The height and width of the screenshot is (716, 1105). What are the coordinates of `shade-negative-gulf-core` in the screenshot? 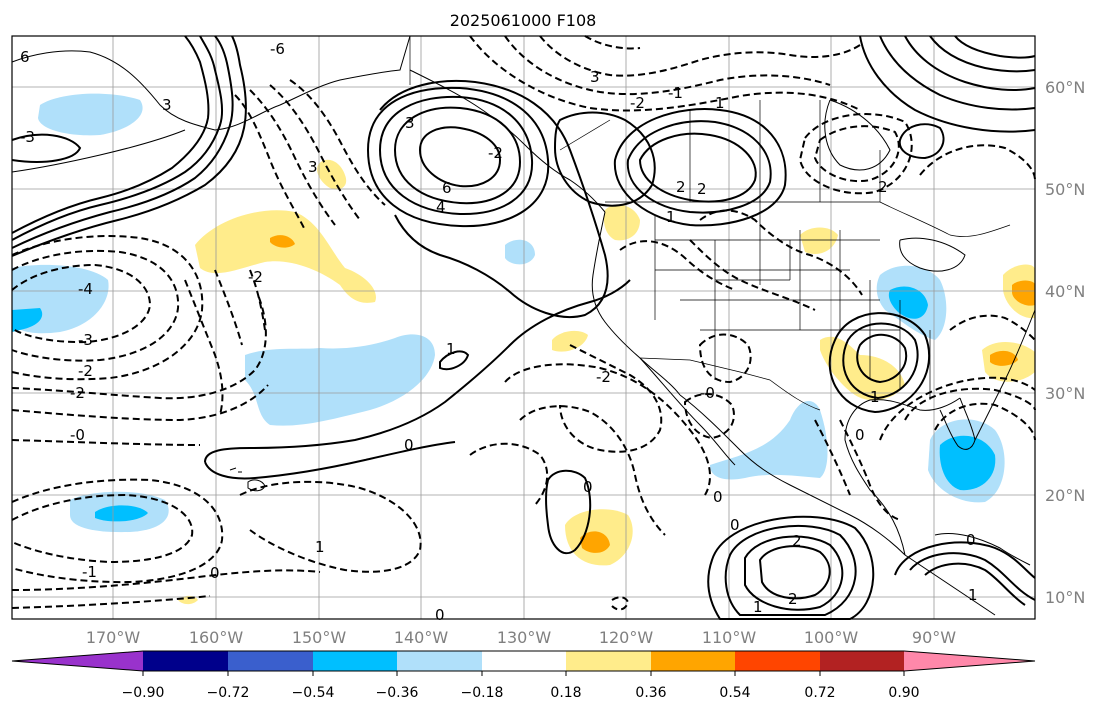 It's located at (967, 463).